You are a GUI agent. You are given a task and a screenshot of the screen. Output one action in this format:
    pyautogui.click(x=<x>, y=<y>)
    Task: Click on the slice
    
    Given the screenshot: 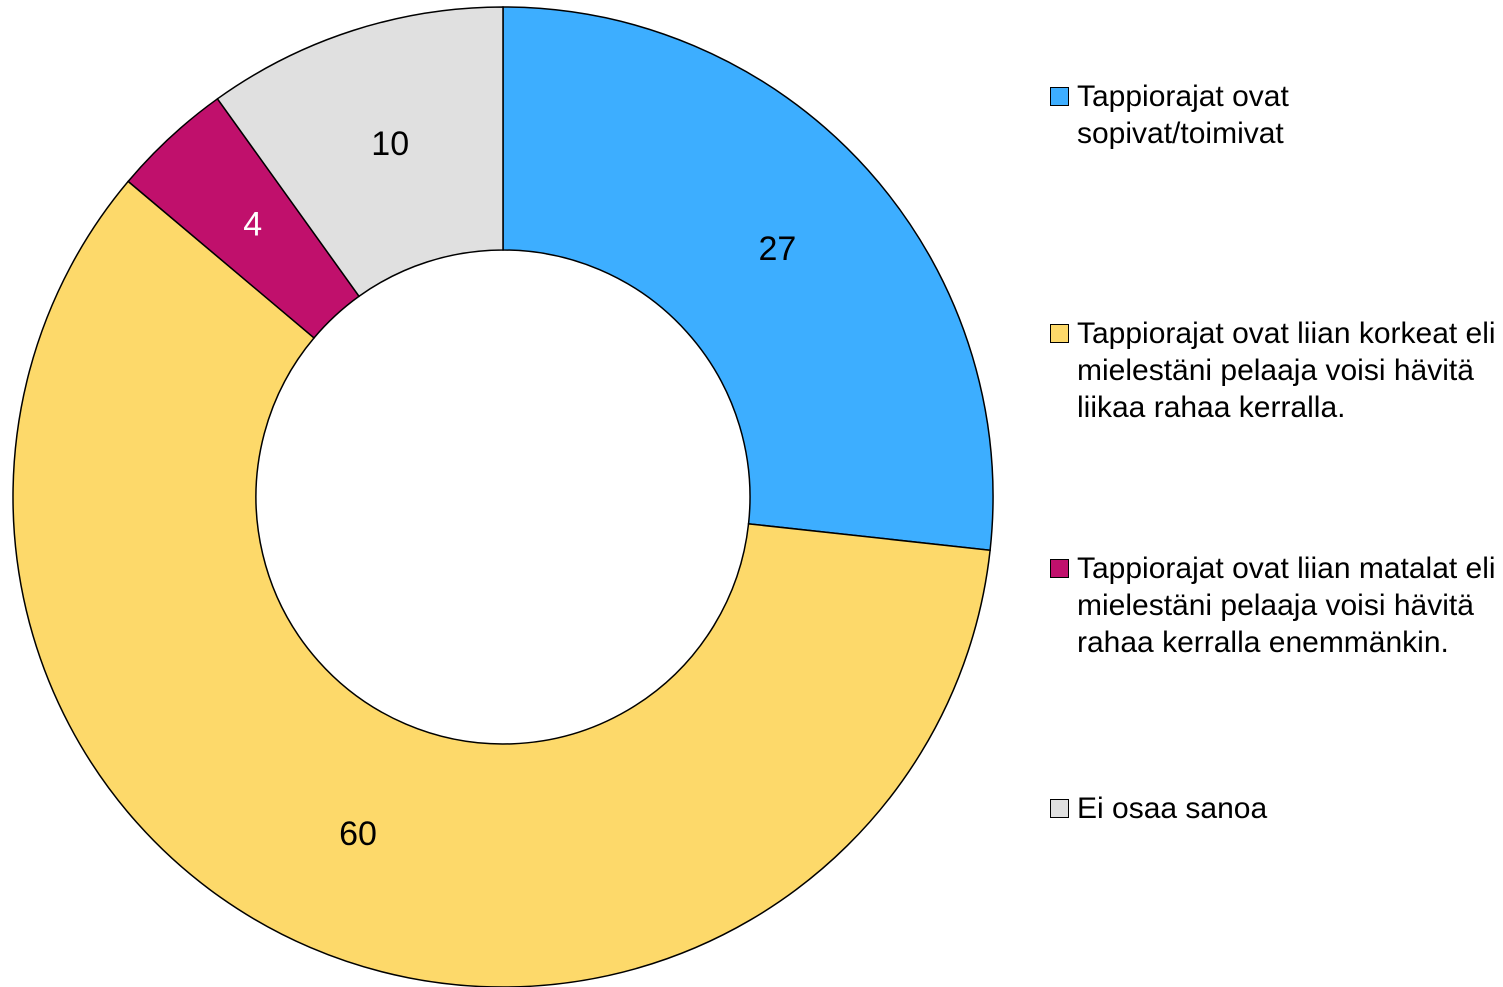 What is the action you would take?
    pyautogui.click(x=360, y=152)
    